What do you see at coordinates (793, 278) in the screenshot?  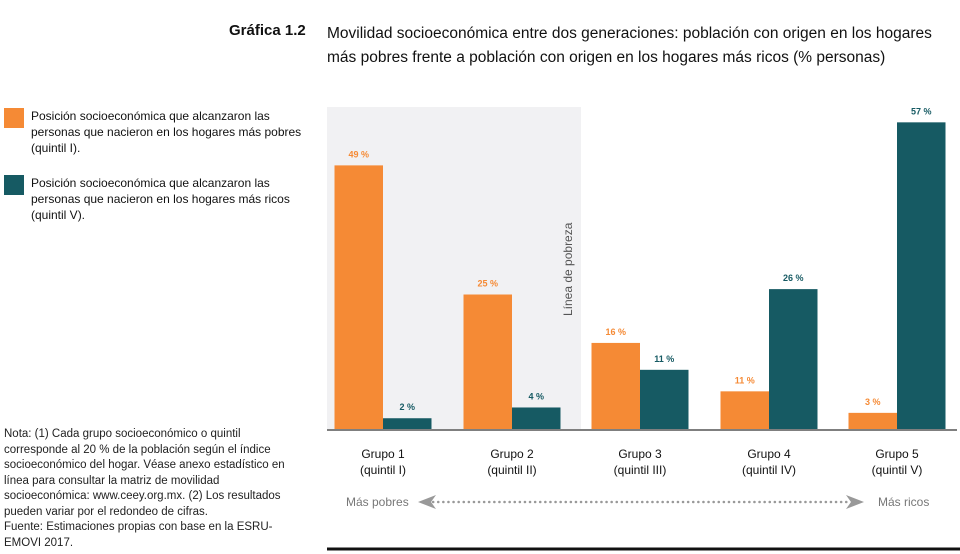 I see `data-label: 26 %` at bounding box center [793, 278].